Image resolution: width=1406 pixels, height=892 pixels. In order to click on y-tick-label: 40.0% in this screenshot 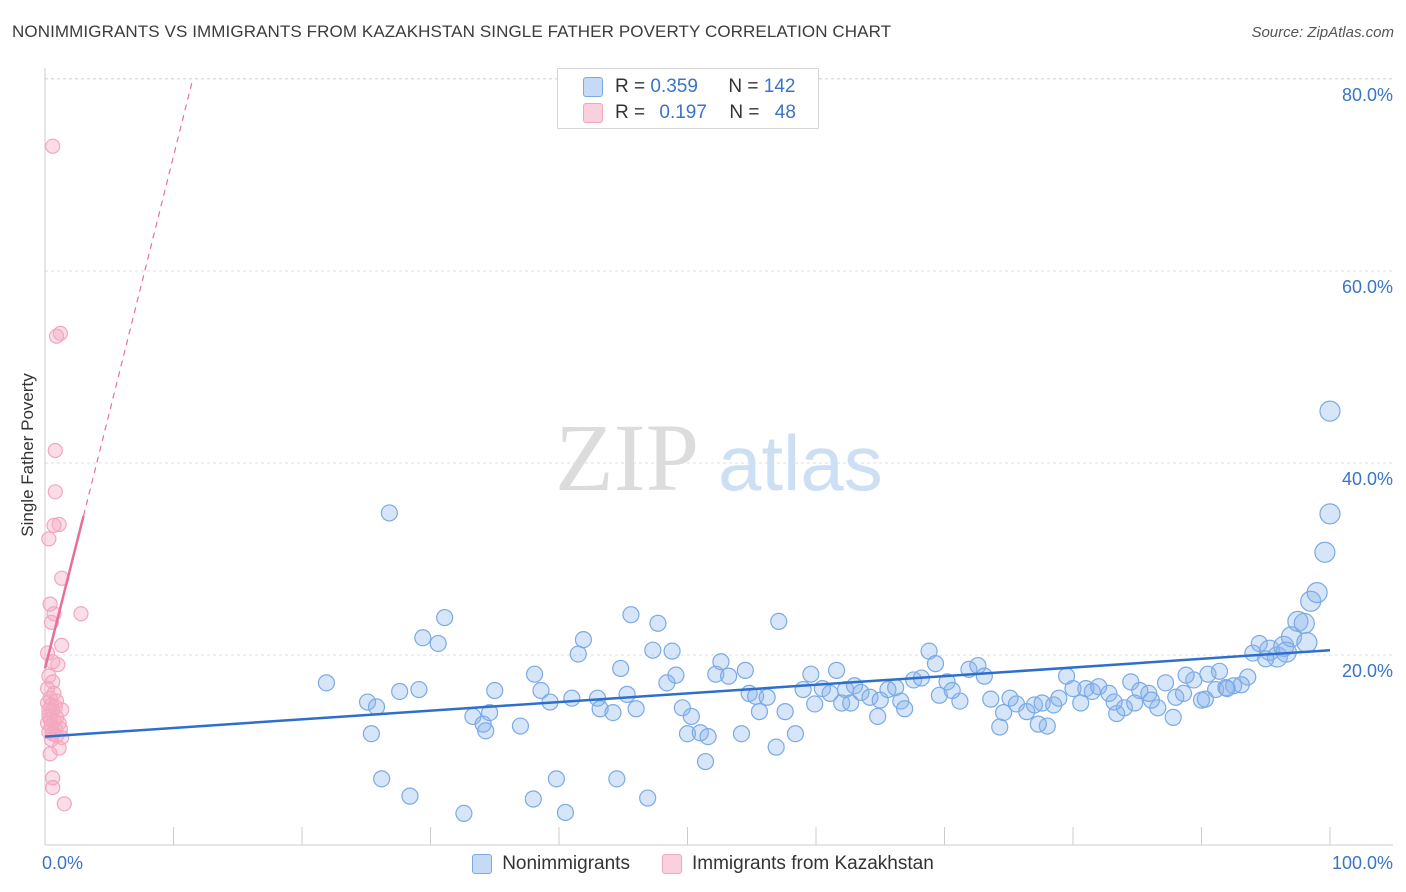, I will do `click(1367, 479)`.